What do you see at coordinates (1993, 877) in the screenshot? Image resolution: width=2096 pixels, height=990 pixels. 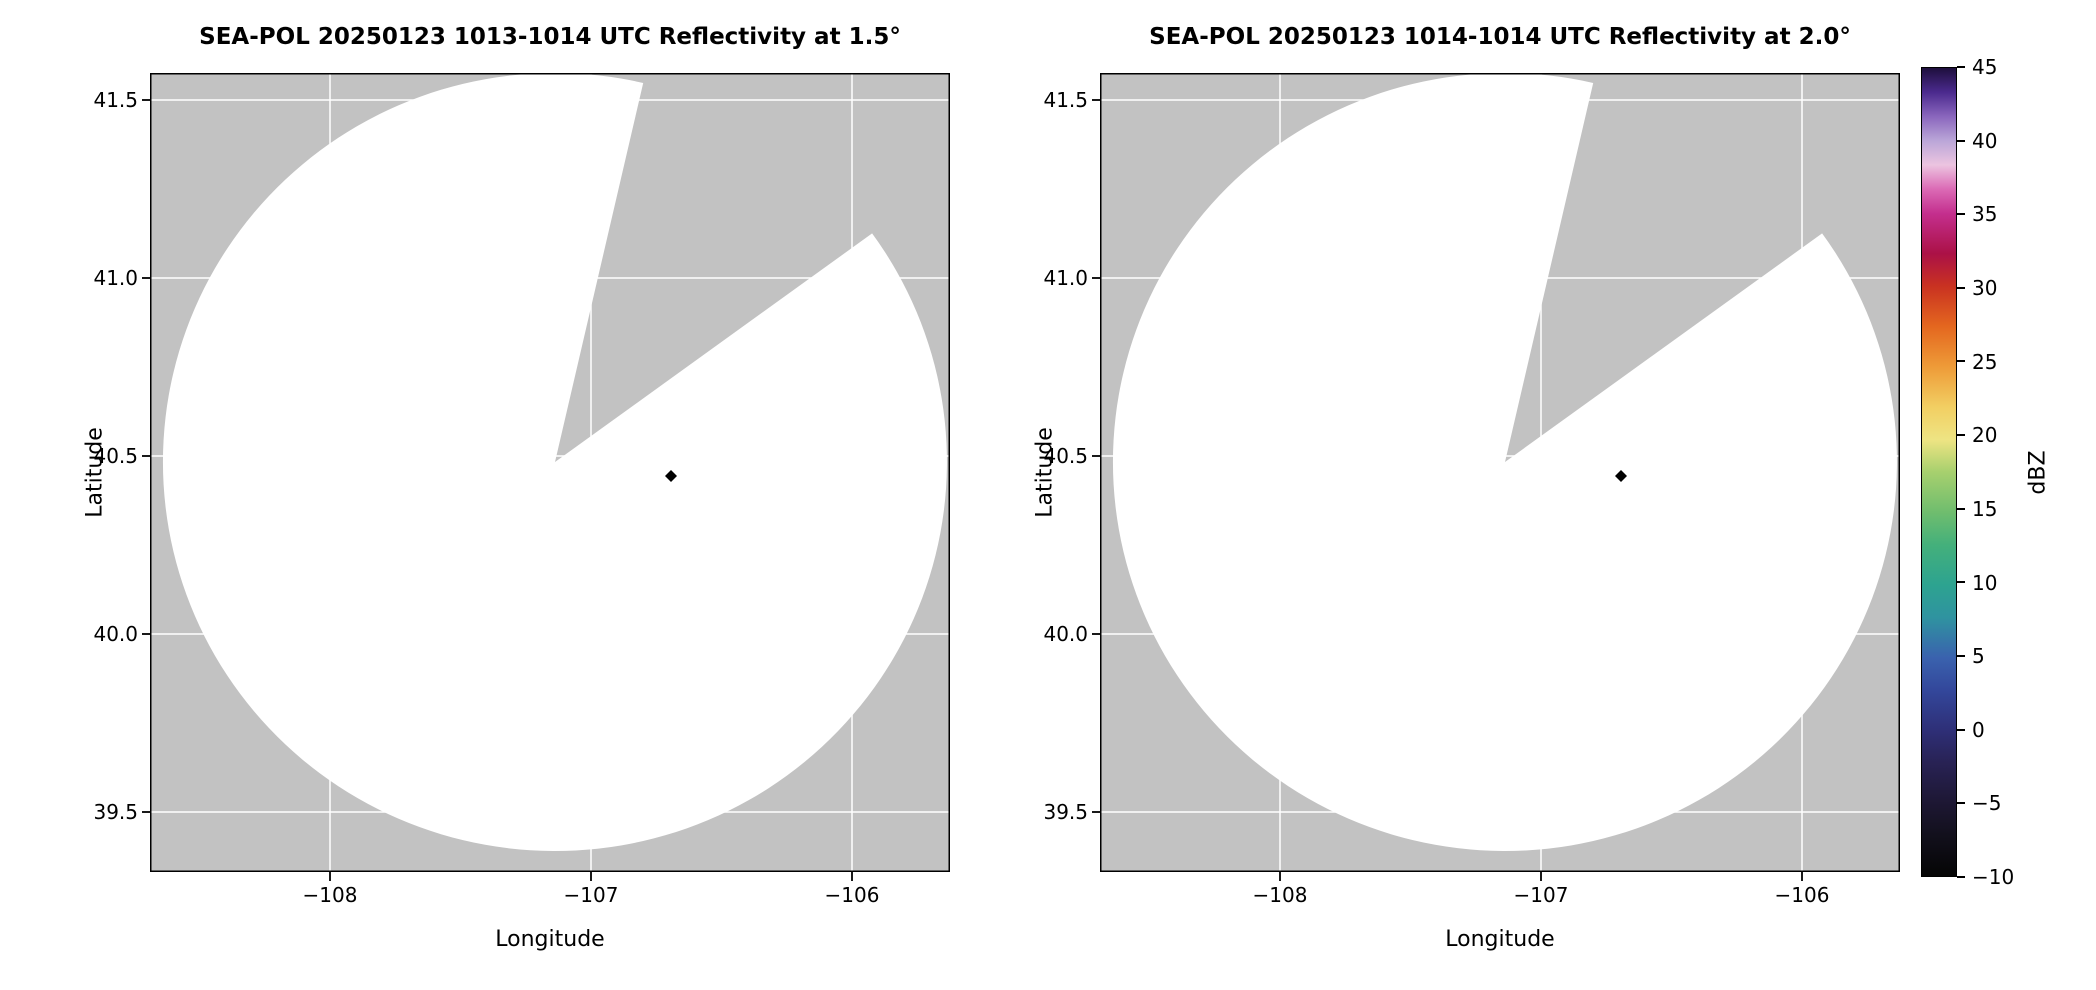 I see `colorbar-tick-label: −10` at bounding box center [1993, 877].